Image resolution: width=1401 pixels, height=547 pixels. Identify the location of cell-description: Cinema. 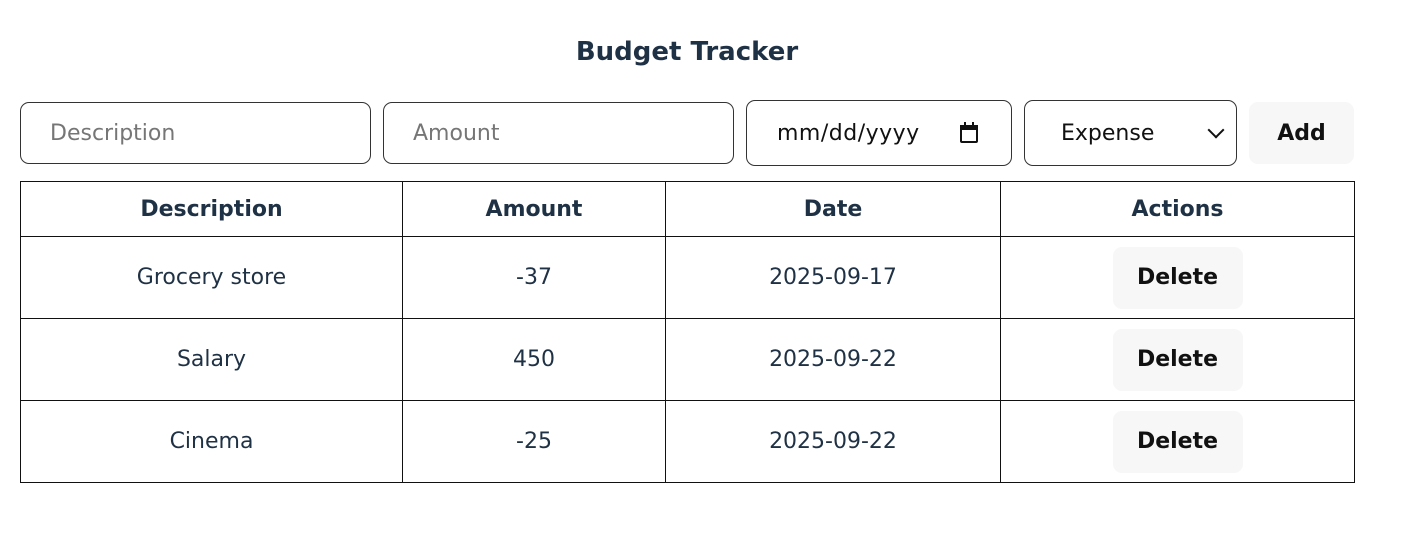
(211, 441).